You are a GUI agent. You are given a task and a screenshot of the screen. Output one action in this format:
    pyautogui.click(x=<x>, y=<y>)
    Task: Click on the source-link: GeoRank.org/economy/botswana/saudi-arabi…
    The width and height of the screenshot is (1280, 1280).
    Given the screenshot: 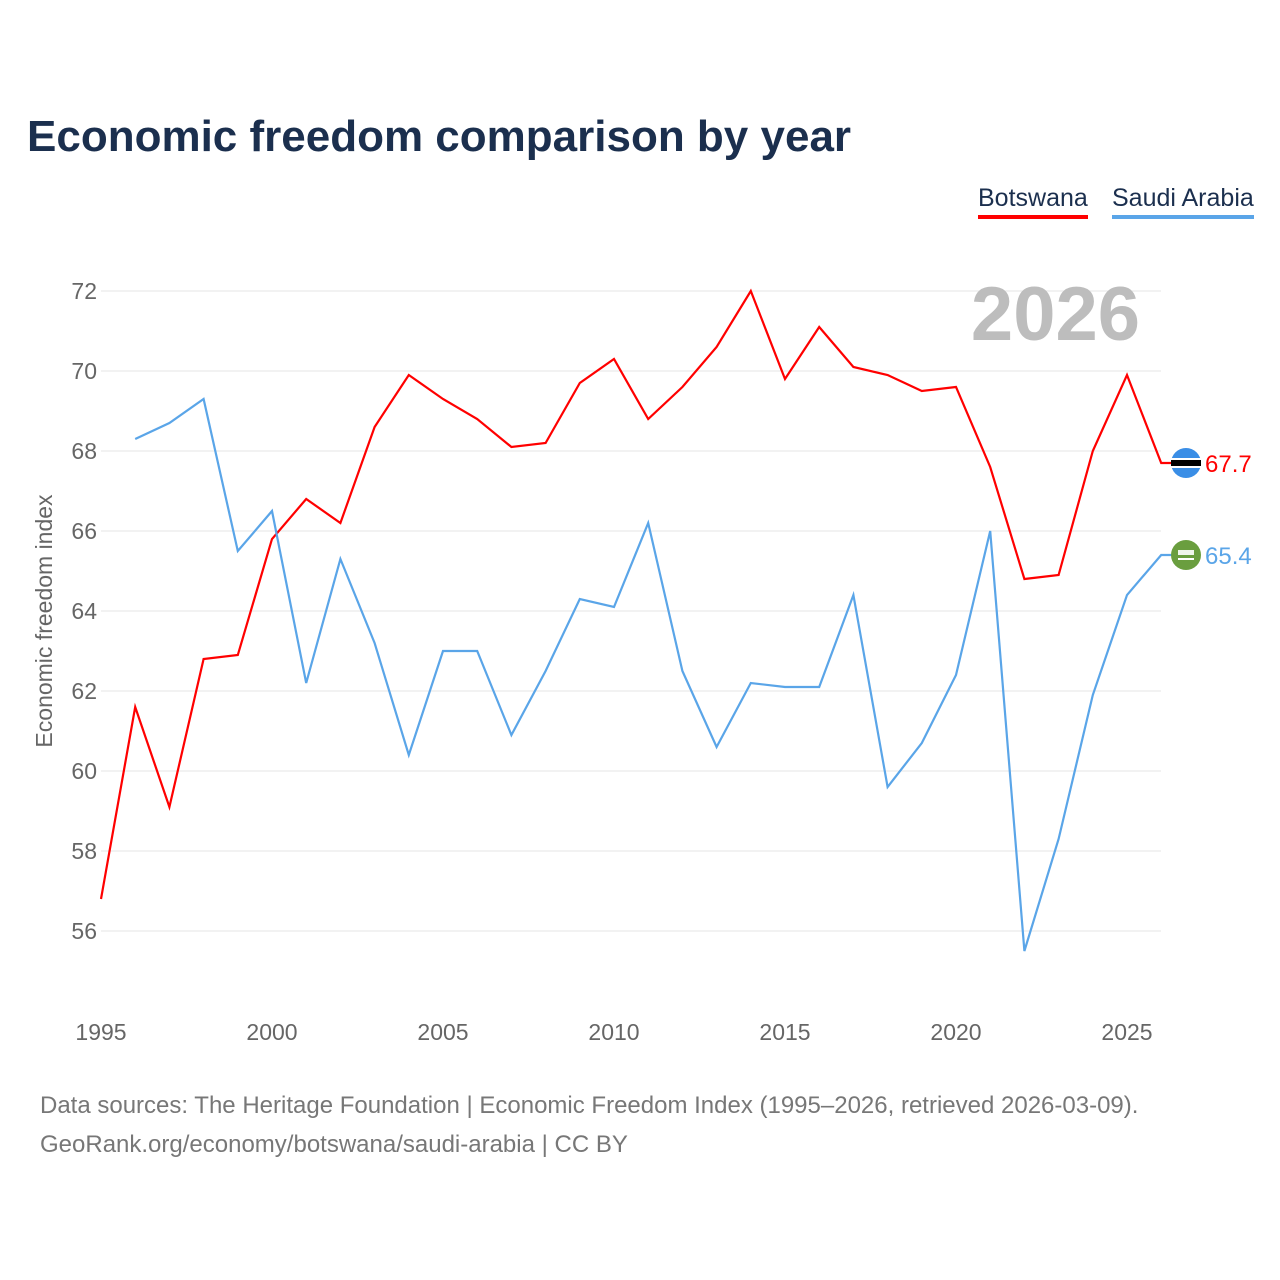 What is the action you would take?
    pyautogui.click(x=334, y=1144)
    